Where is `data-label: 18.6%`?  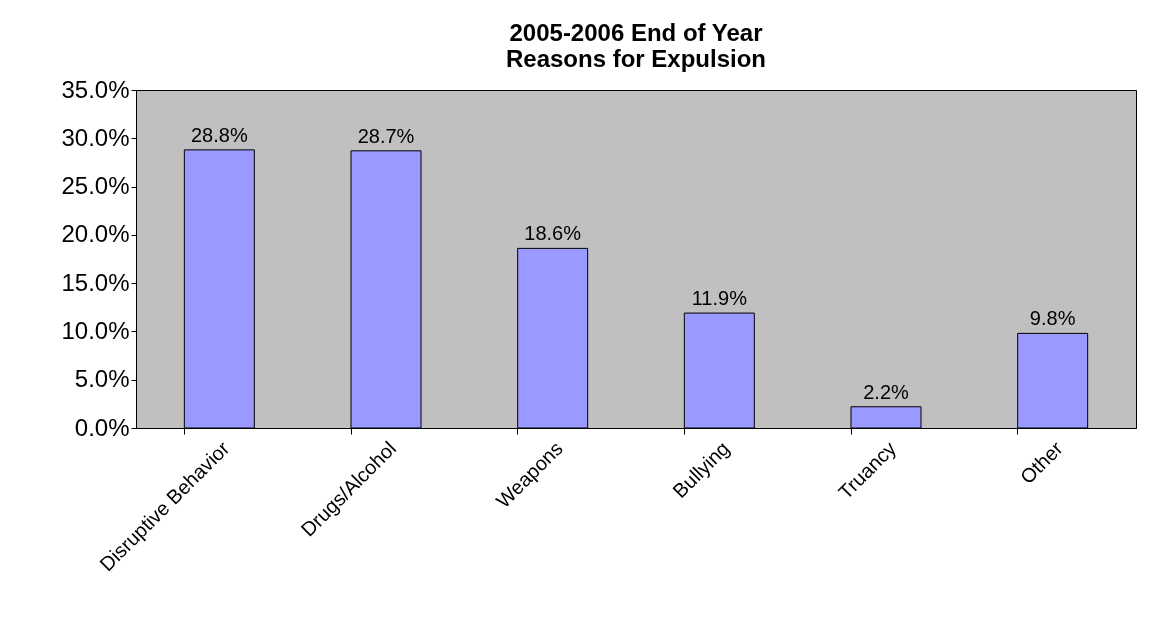 data-label: 18.6% is located at coordinates (553, 233).